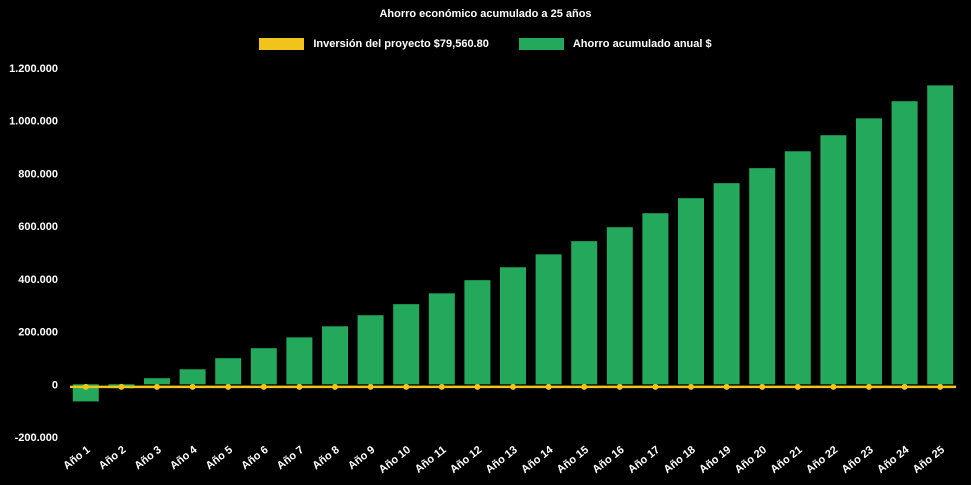 Image resolution: width=971 pixels, height=485 pixels. What do you see at coordinates (642, 44) in the screenshot?
I see `legend-label-savings: Ahorro acumulado anual $` at bounding box center [642, 44].